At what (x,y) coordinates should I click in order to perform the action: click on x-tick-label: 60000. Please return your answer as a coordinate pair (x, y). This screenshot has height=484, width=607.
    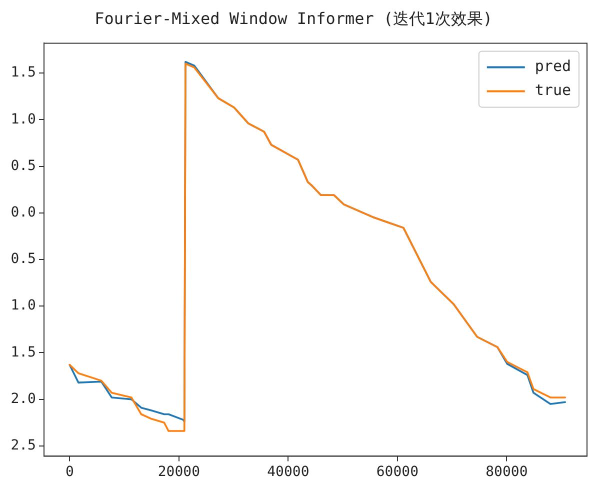
    Looking at the image, I should click on (397, 472).